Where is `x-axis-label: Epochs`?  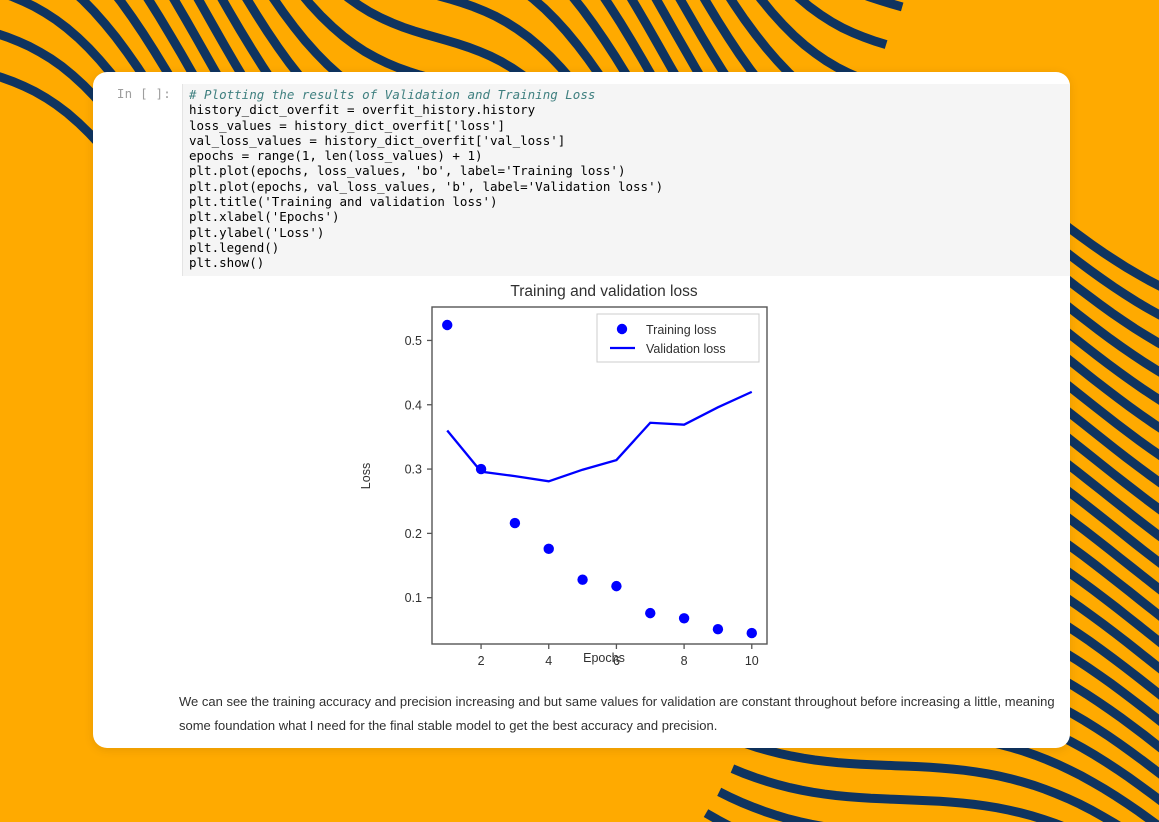
x-axis-label: Epochs is located at coordinates (604, 658).